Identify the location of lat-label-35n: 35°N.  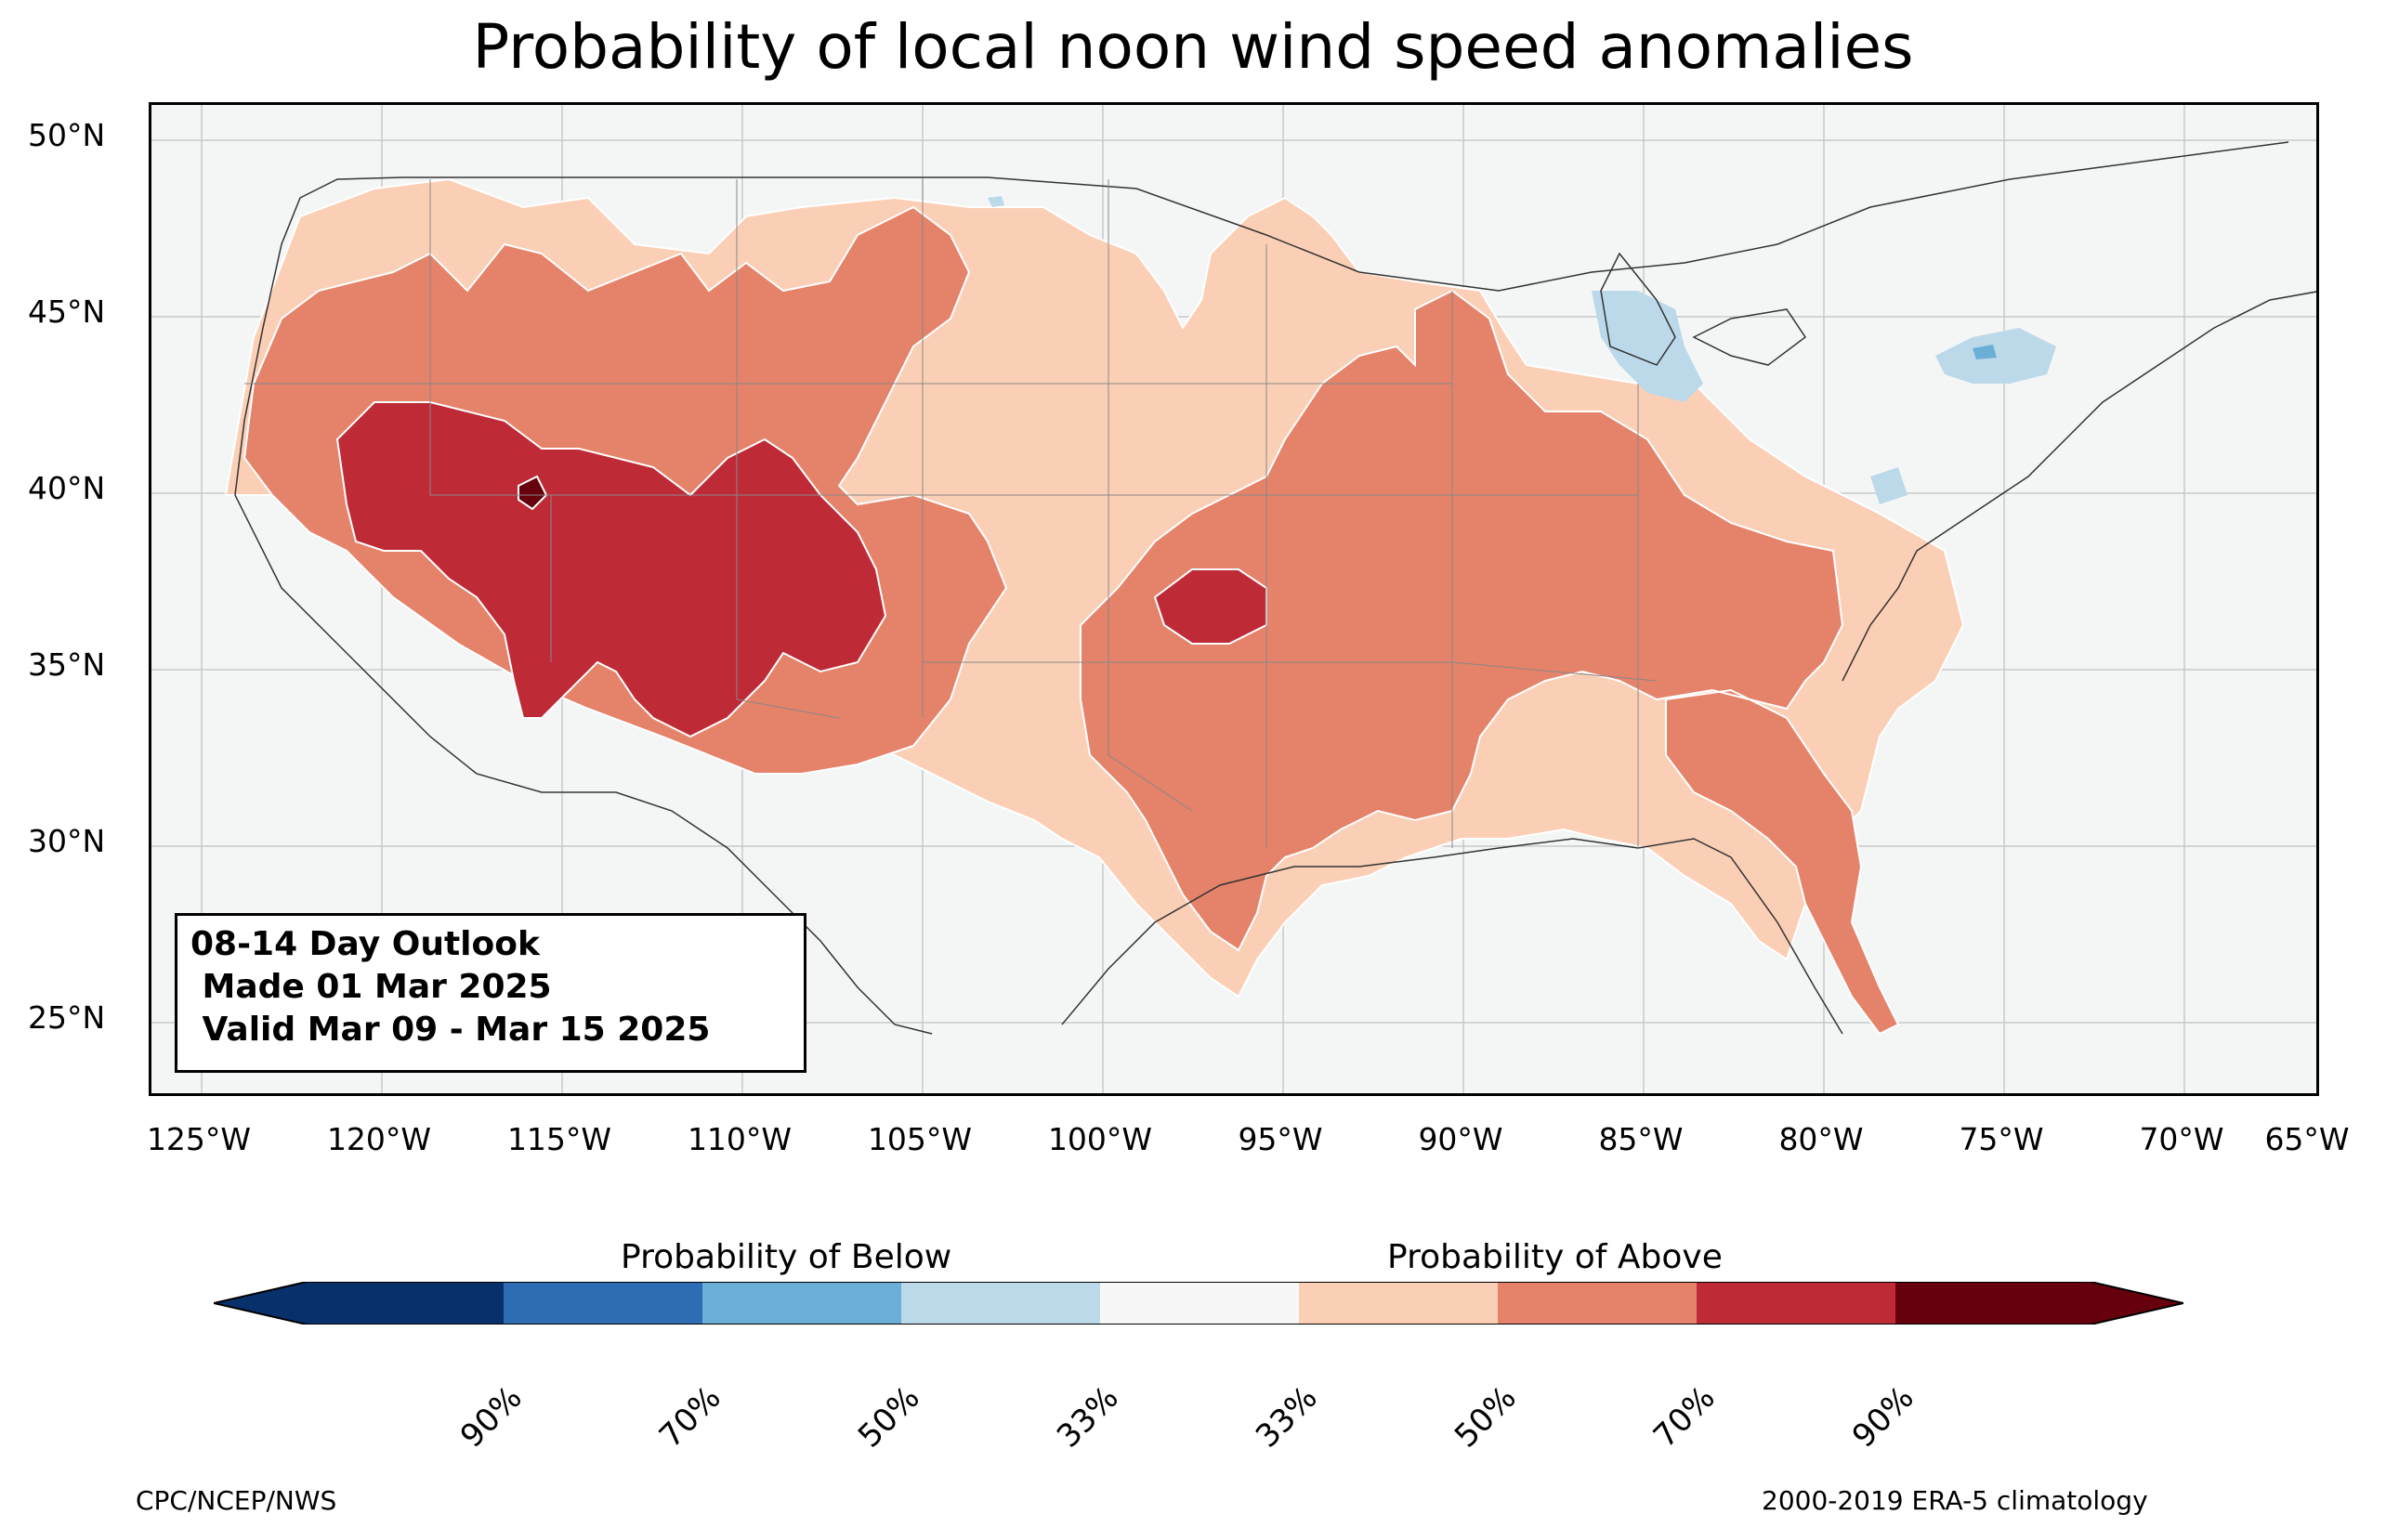
(67, 664).